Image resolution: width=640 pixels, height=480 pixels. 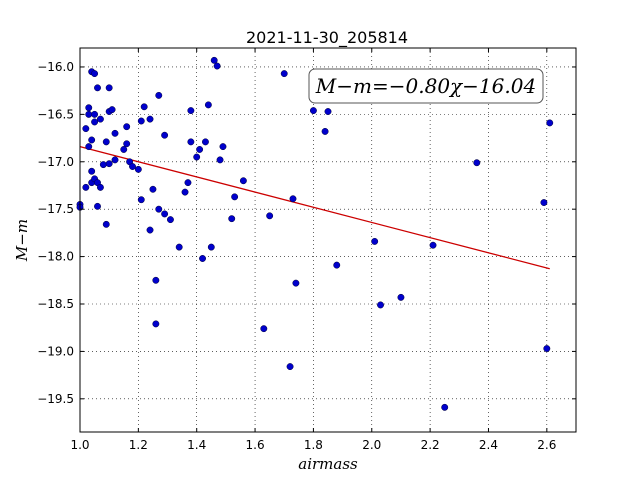 What do you see at coordinates (138, 445) in the screenshot?
I see `x-tick-label: 1.2` at bounding box center [138, 445].